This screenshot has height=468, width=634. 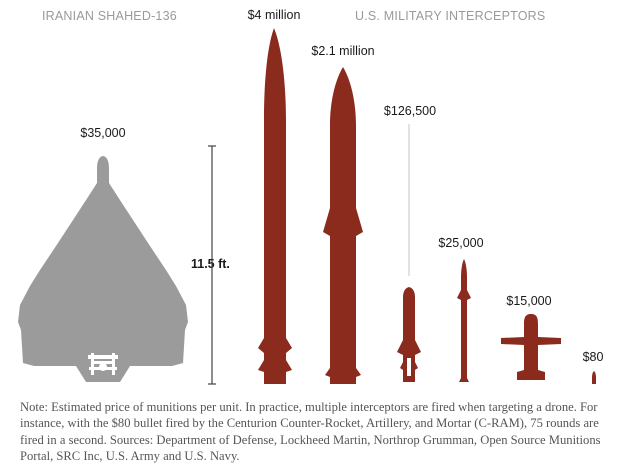 I want to click on interceptor-5-silhouette, so click(x=531, y=347).